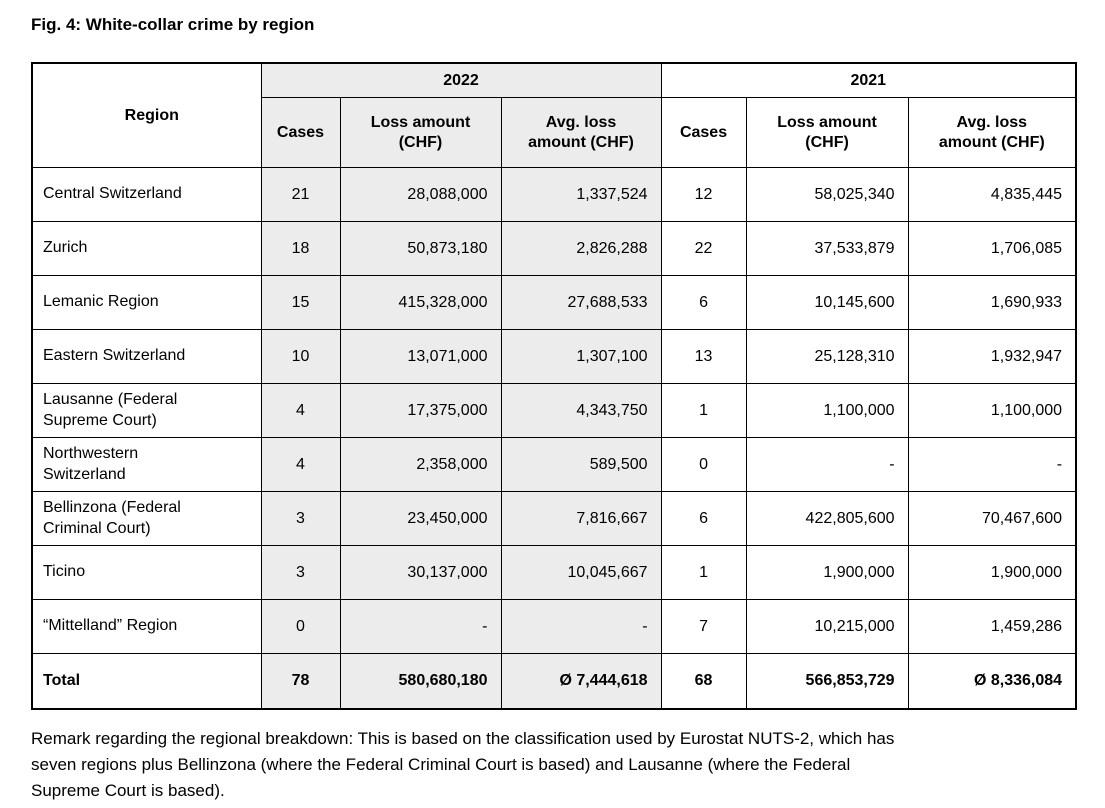 The image size is (1105, 808). Describe the element at coordinates (581, 464) in the screenshot. I see `avg-loss-2022-cell: 589,500` at that location.